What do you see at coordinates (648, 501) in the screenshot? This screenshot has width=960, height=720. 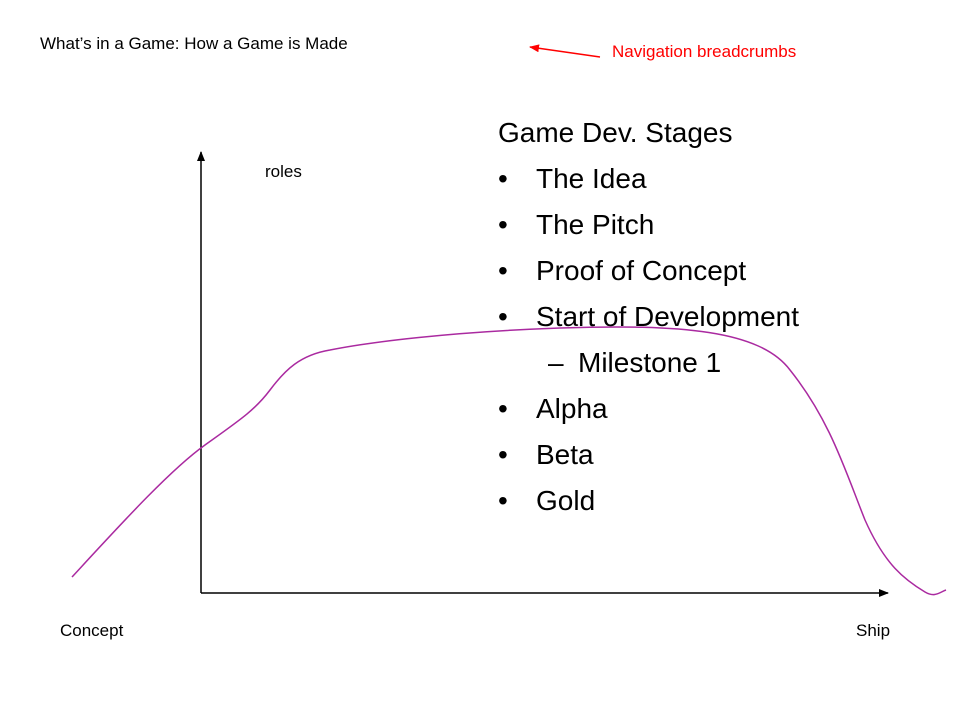 I see `stage-item: • Gold` at bounding box center [648, 501].